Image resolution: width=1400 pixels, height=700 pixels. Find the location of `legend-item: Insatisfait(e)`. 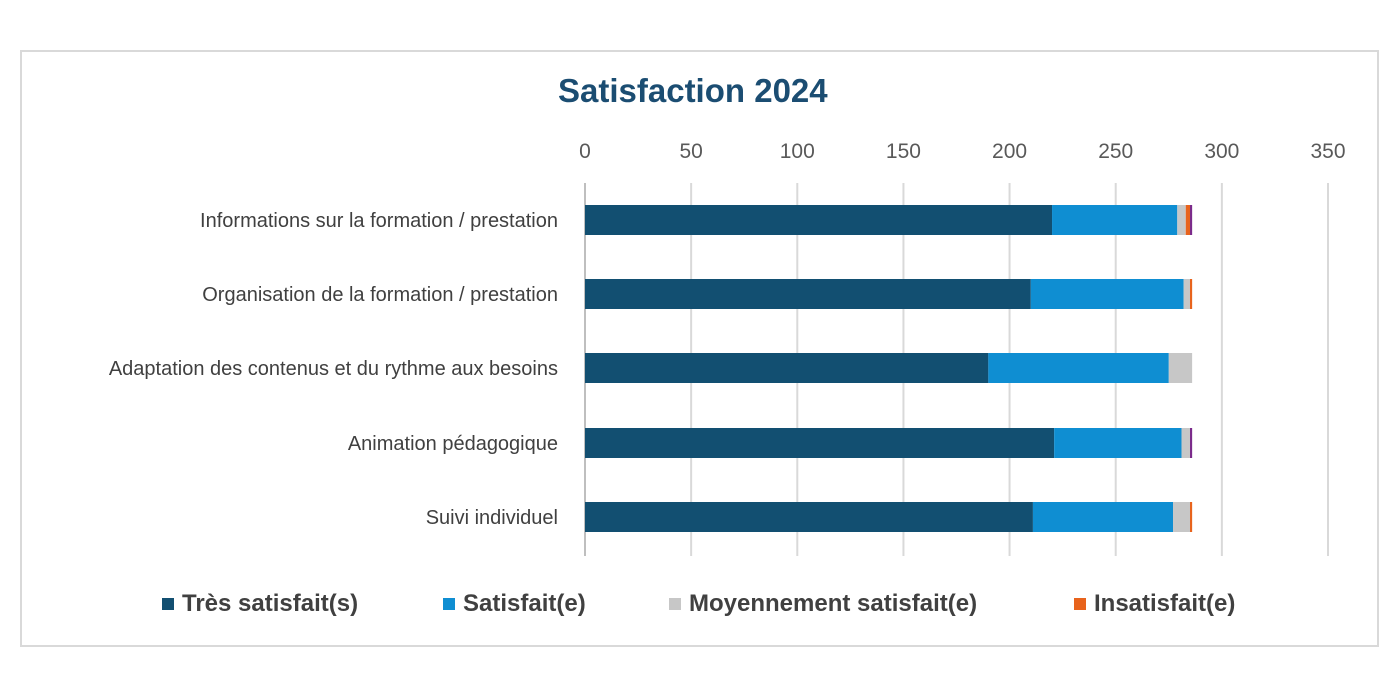

legend-item: Insatisfait(e) is located at coordinates (1154, 604).